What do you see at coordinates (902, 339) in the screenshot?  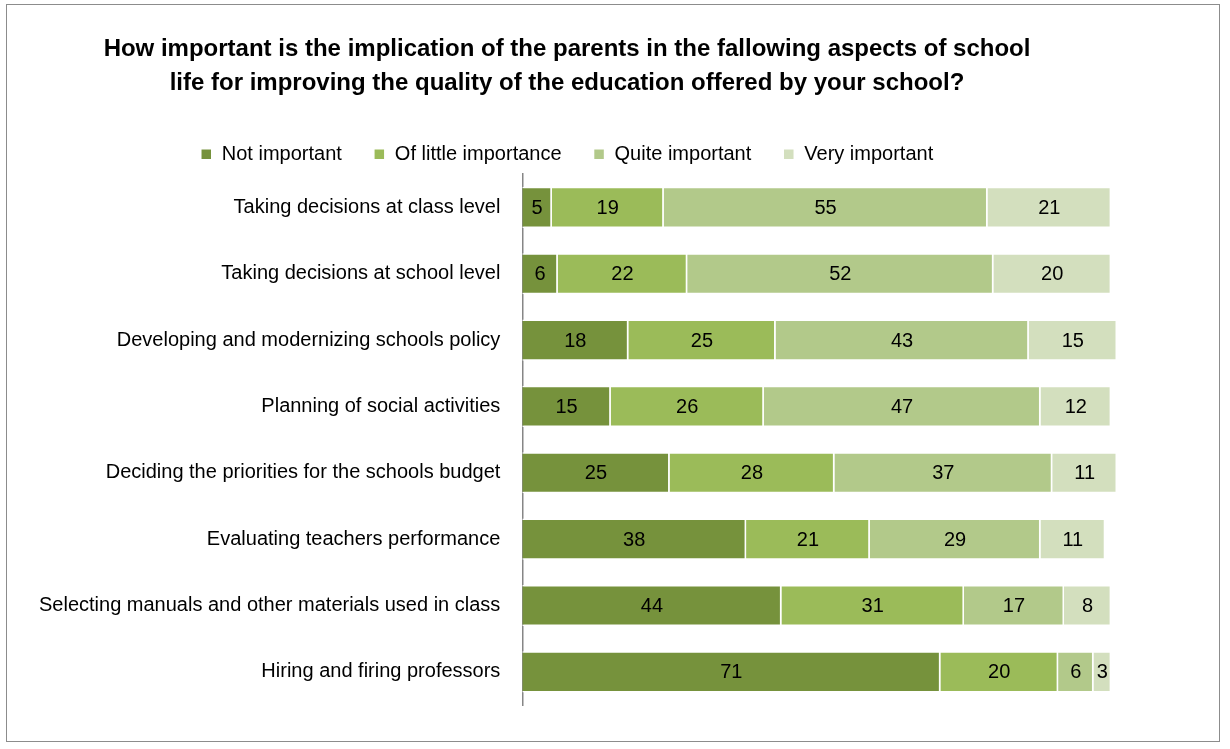 I see `data-label: 43` at bounding box center [902, 339].